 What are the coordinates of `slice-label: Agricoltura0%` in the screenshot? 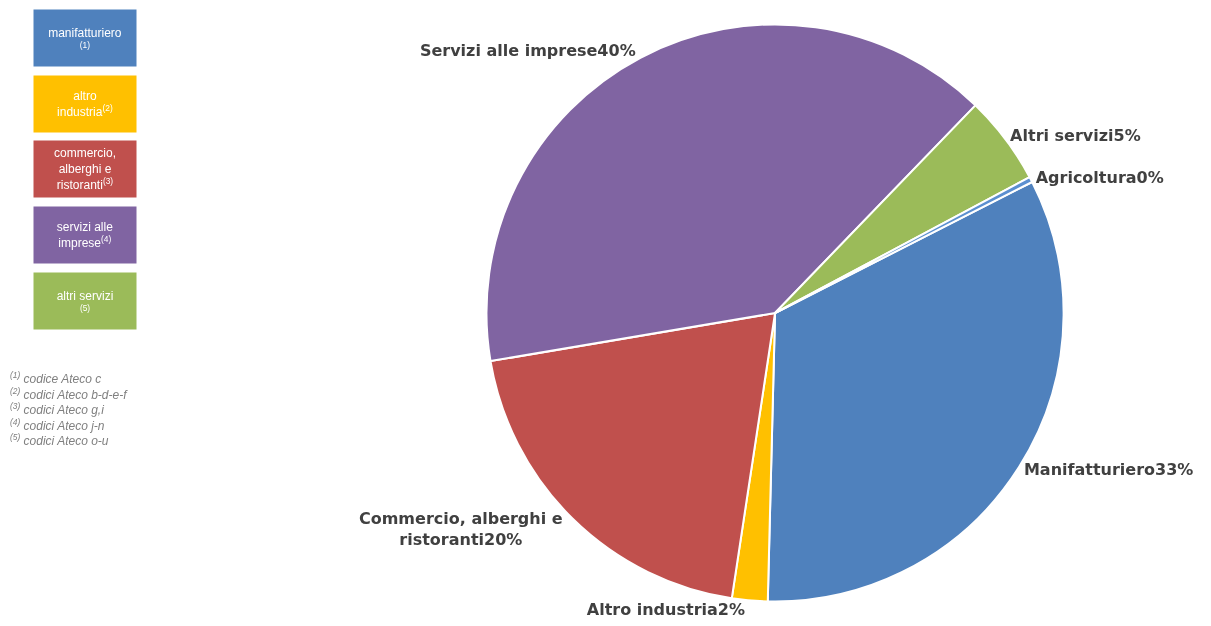 It's located at (1099, 178).